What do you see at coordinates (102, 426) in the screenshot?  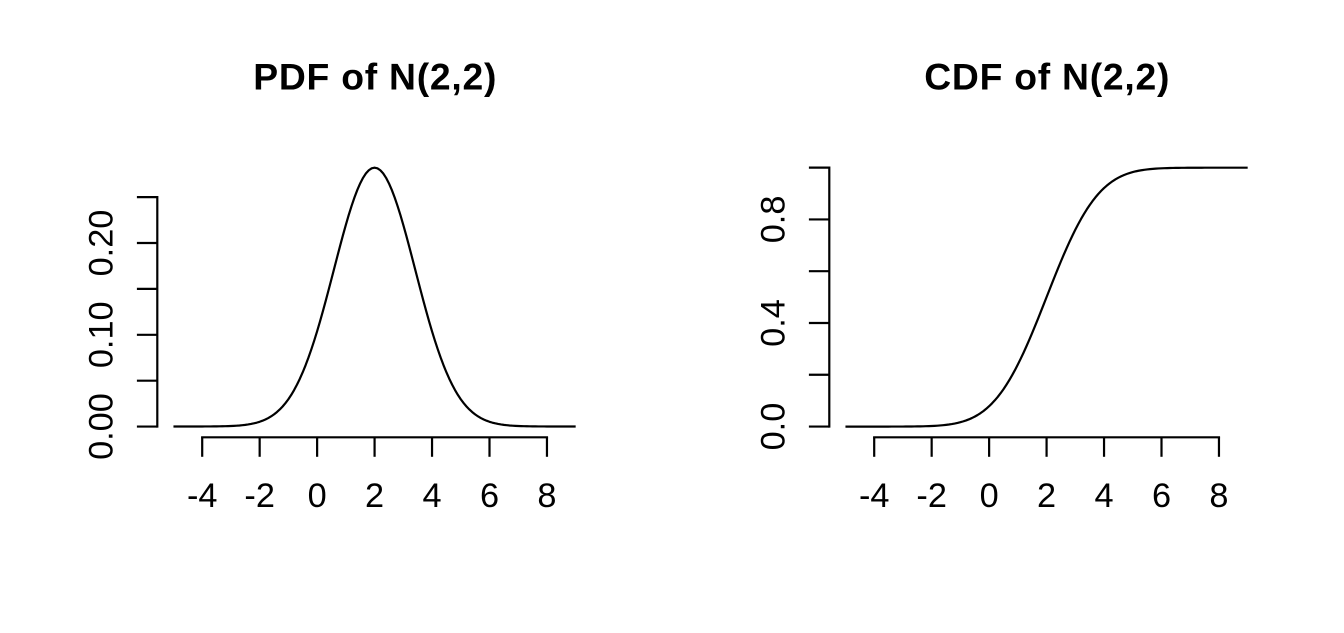 I see `svg-text: 0.00` at bounding box center [102, 426].